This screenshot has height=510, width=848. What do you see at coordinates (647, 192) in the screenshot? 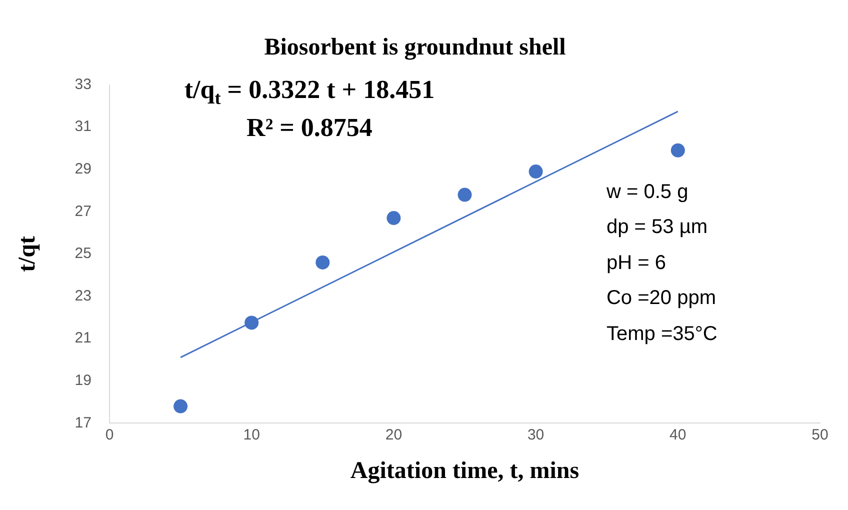
I see `annotation: w = 0.5 g` at bounding box center [647, 192].